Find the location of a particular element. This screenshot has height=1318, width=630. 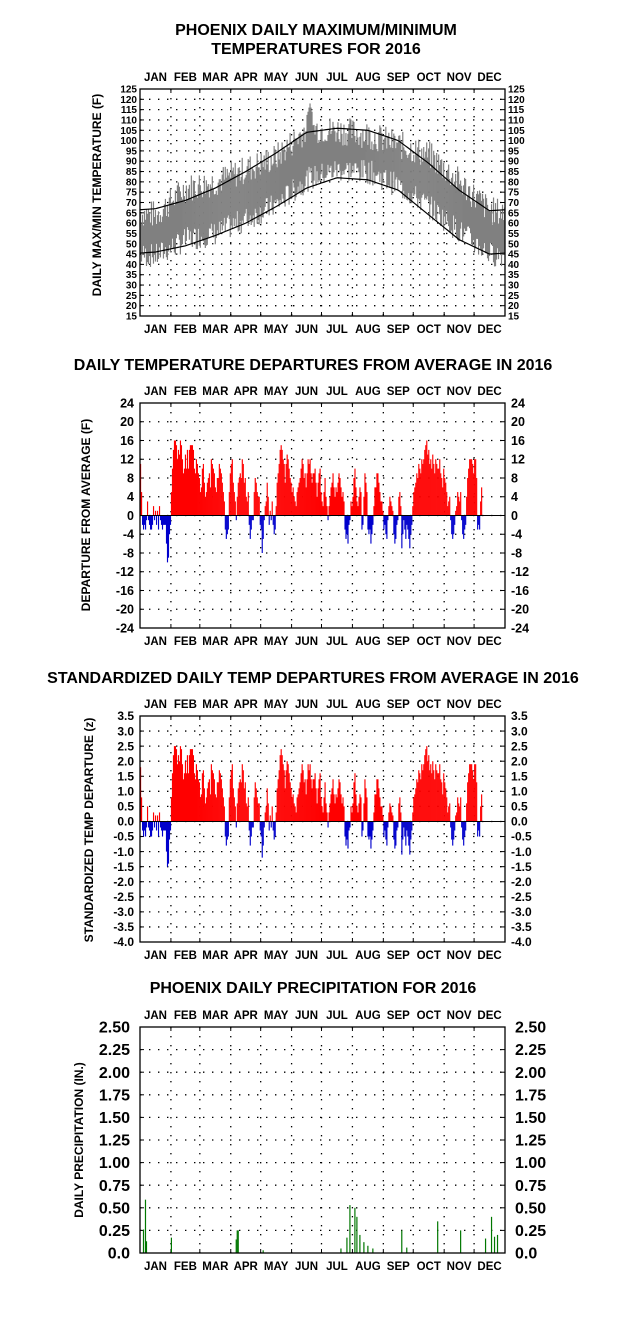

y-tick-label-right: 115 is located at coordinates (516, 110).